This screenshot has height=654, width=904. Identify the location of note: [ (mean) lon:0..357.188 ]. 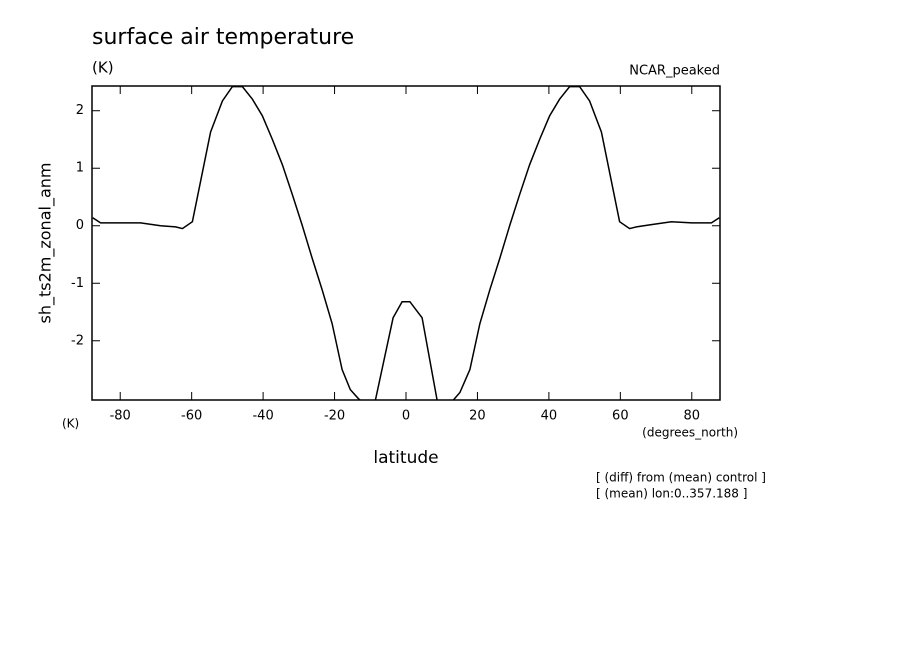
(671, 494).